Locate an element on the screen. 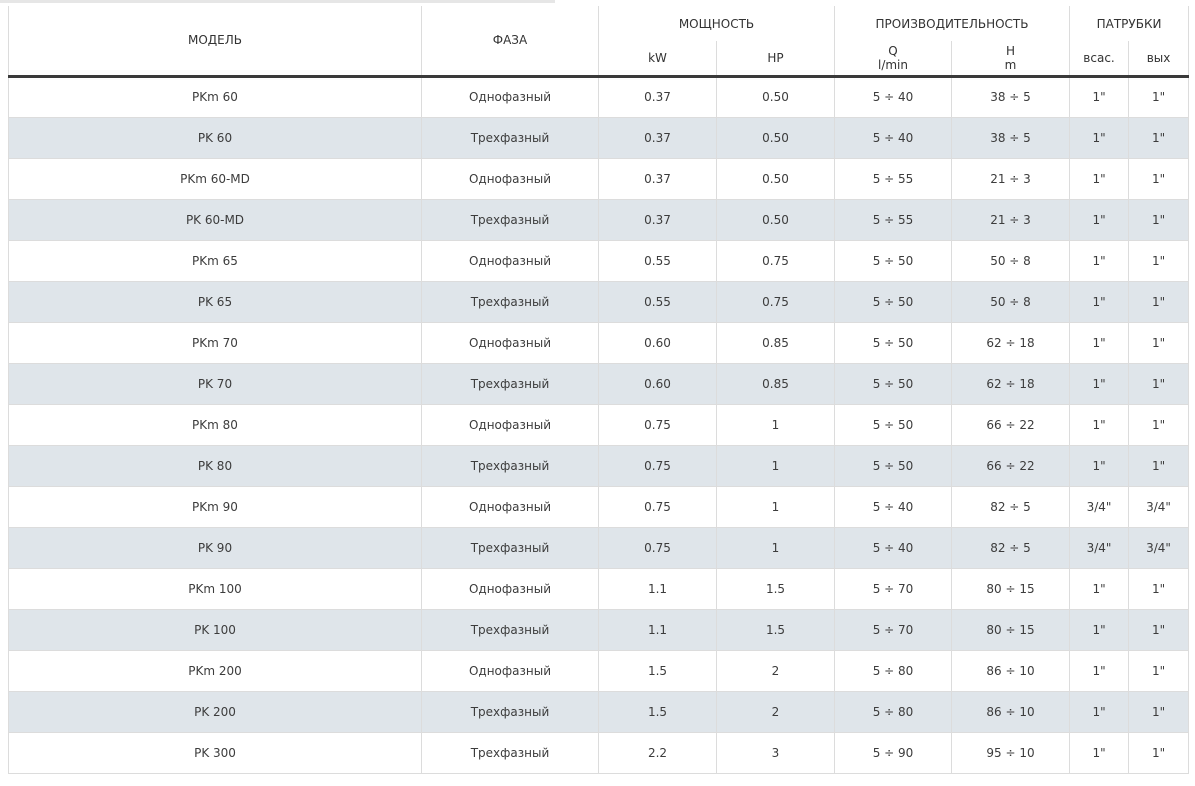 The width and height of the screenshot is (1195, 786). cell-port-out: 3/4" is located at coordinates (1159, 548).